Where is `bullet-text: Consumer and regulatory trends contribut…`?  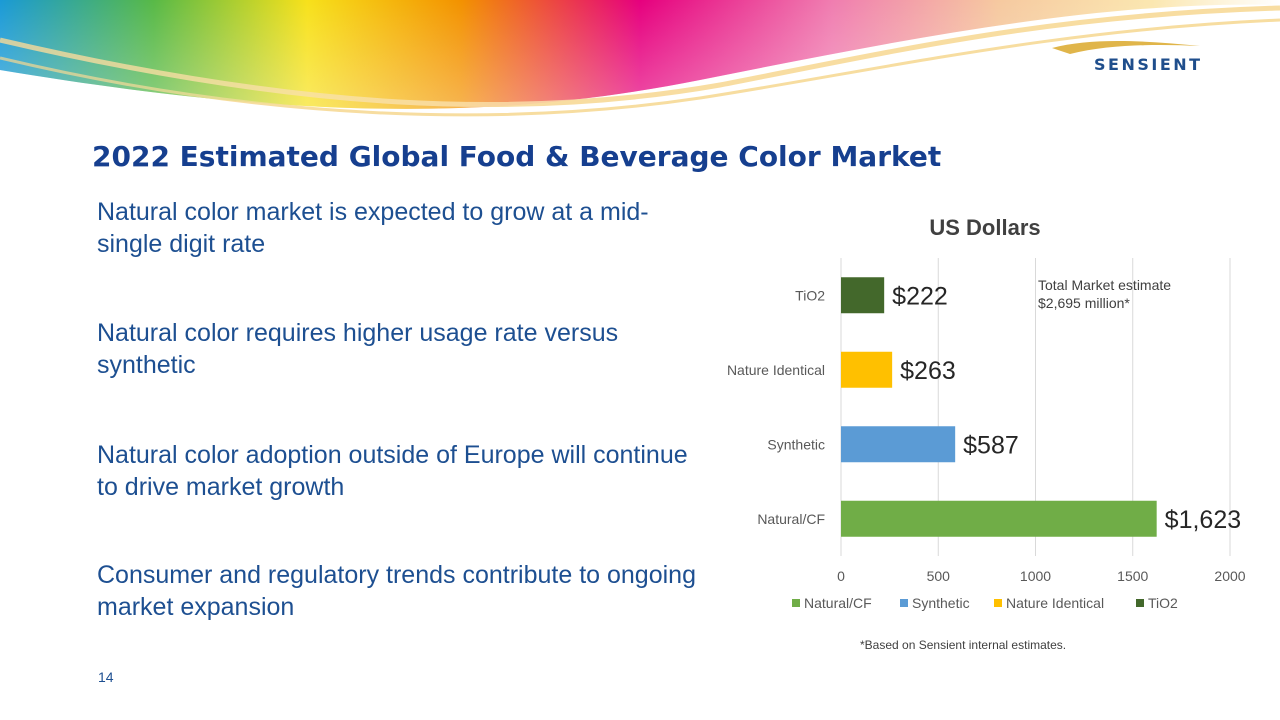
bullet-text: Consumer and regulatory trends contribut… is located at coordinates (396, 591).